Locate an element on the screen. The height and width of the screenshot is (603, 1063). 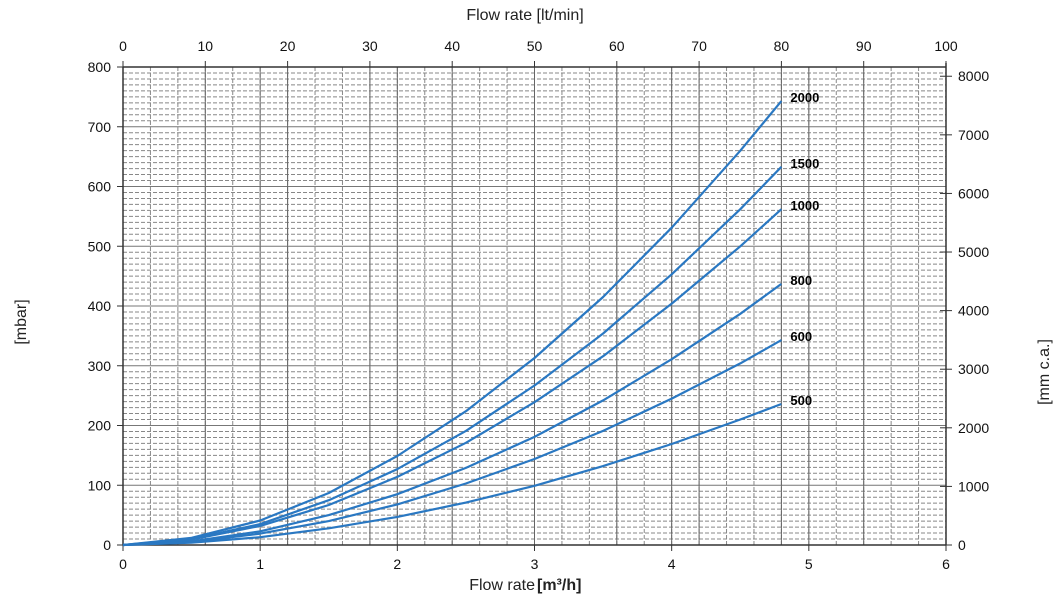
y2-tick-label: 3000 is located at coordinates (973, 369).